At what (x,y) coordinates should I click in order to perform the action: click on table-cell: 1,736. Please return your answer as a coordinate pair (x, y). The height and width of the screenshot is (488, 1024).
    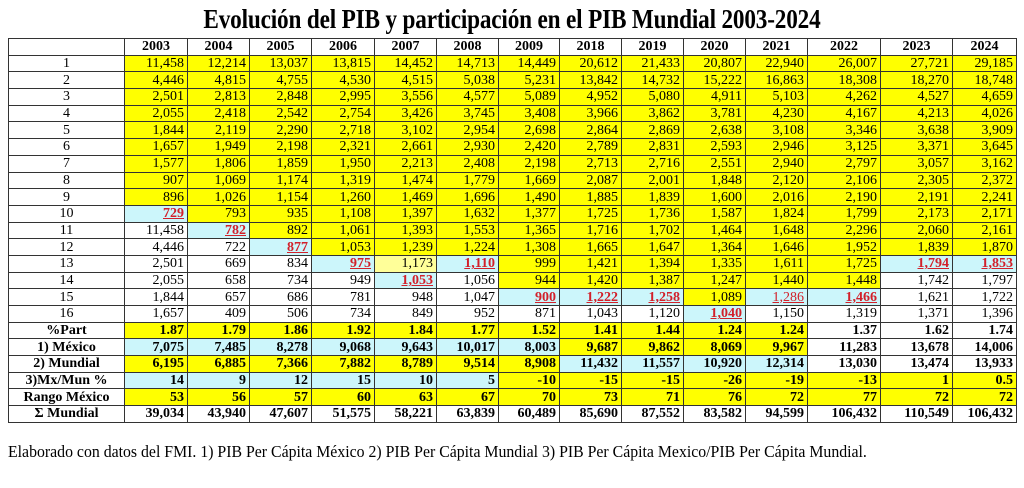
    Looking at the image, I should click on (652, 213).